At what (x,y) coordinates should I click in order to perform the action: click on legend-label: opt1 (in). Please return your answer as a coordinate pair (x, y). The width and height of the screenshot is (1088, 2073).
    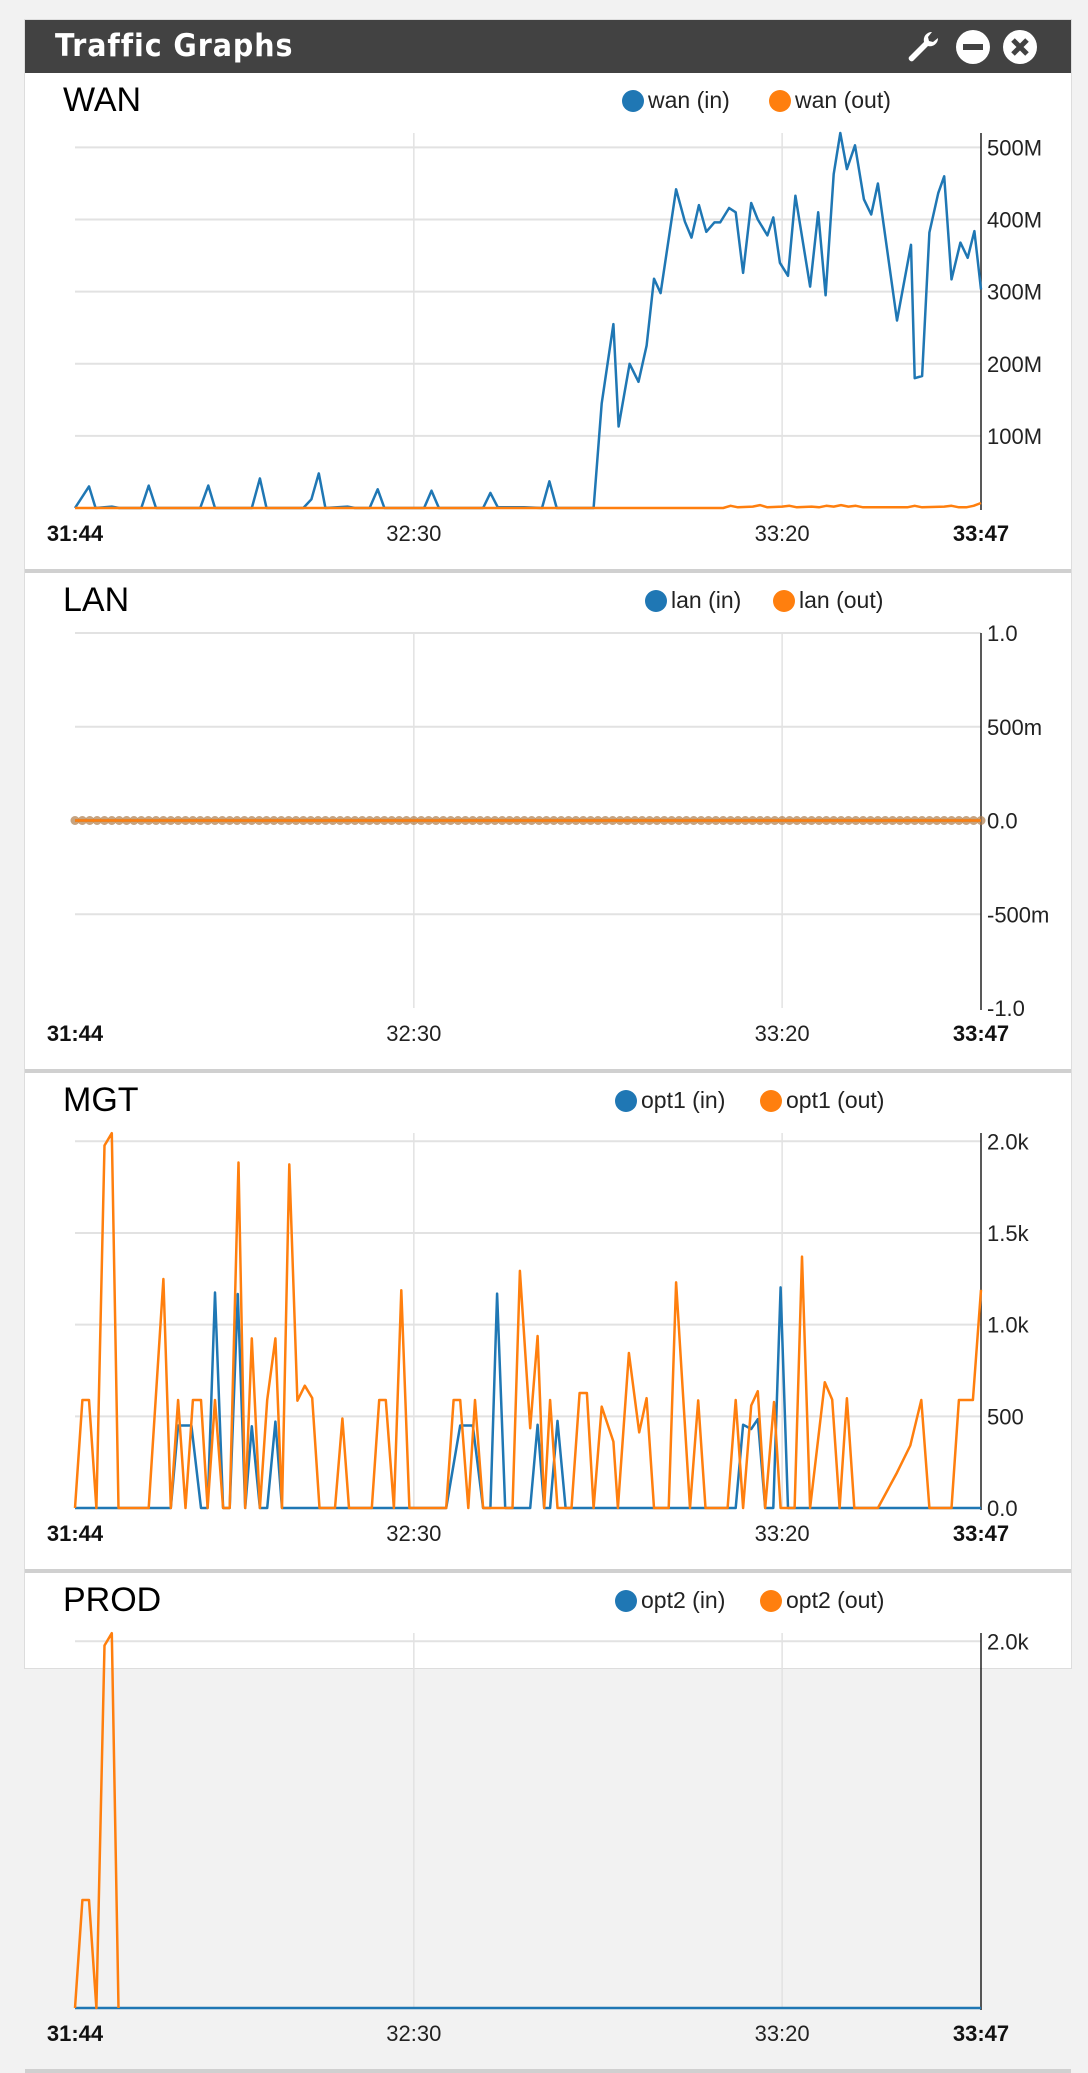
    Looking at the image, I should click on (683, 1100).